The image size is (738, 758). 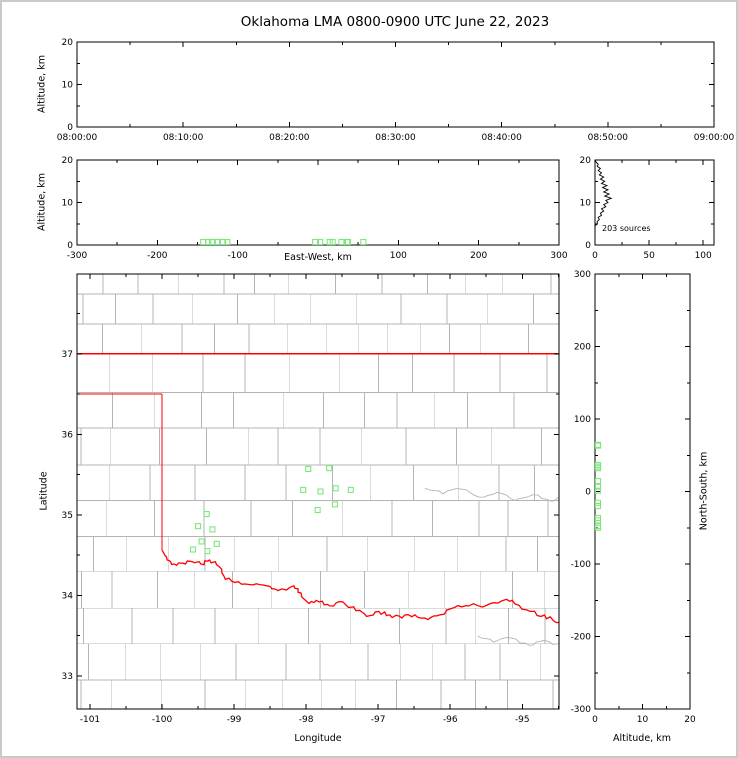 What do you see at coordinates (90, 720) in the screenshot?
I see `x-tick-label: -101` at bounding box center [90, 720].